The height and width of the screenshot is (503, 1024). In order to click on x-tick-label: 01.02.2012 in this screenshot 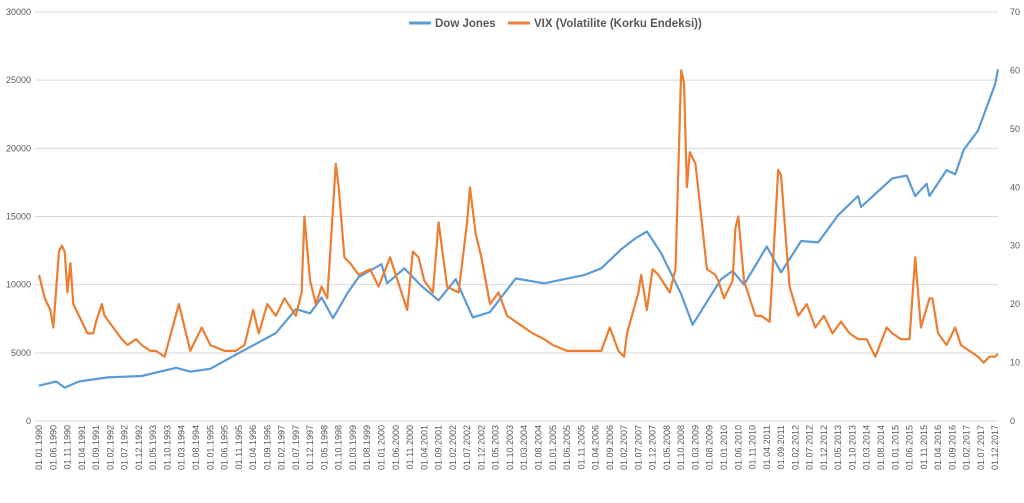, I will do `click(795, 447)`.